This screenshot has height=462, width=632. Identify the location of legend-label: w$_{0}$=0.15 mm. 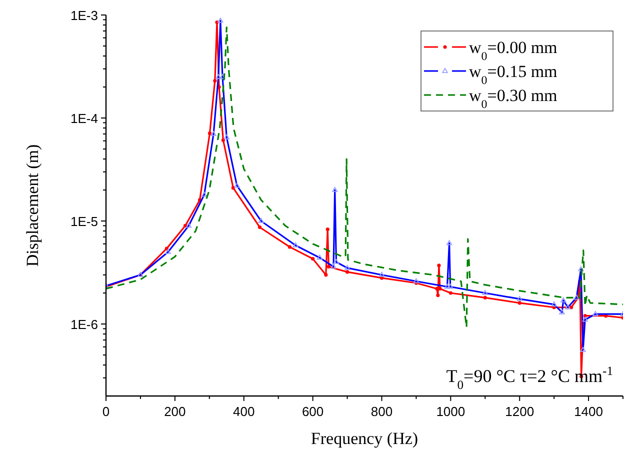
(513, 74).